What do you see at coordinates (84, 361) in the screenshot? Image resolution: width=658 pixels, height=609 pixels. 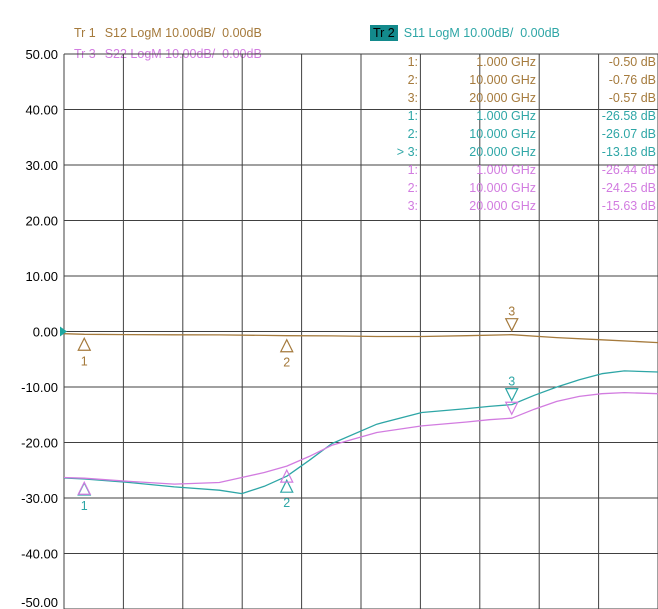 I see `tr1-marker-label: 1` at bounding box center [84, 361].